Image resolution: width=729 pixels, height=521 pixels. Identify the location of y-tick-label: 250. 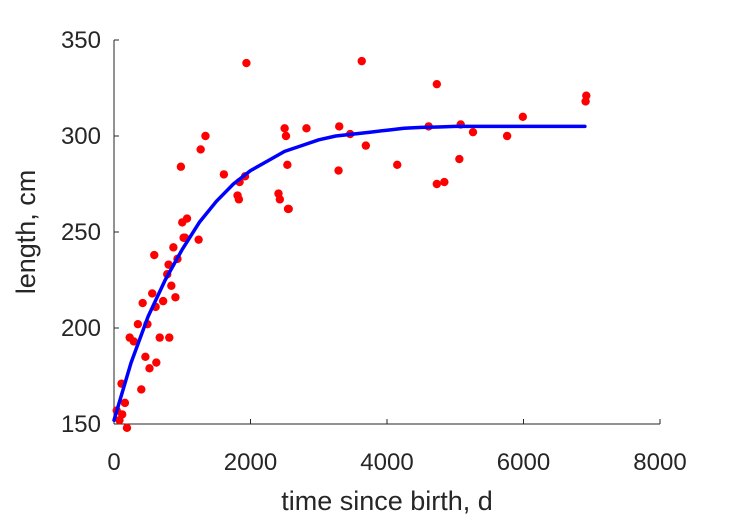
(81, 232).